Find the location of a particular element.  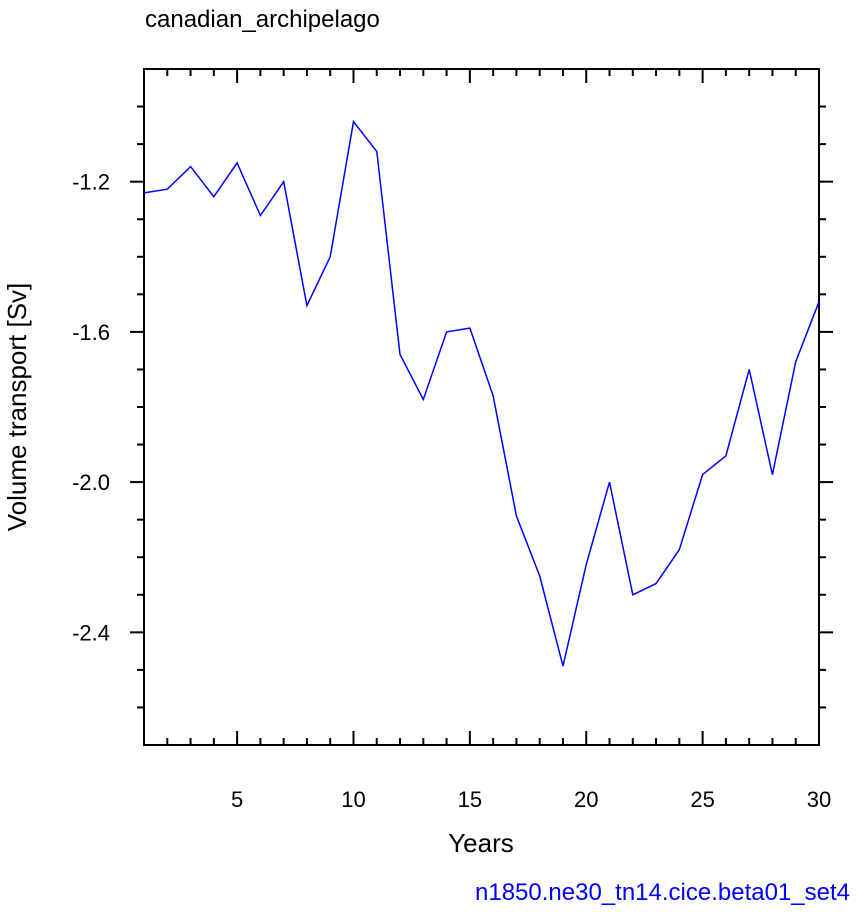

y-tick-label: -2.0 is located at coordinates (91, 482).